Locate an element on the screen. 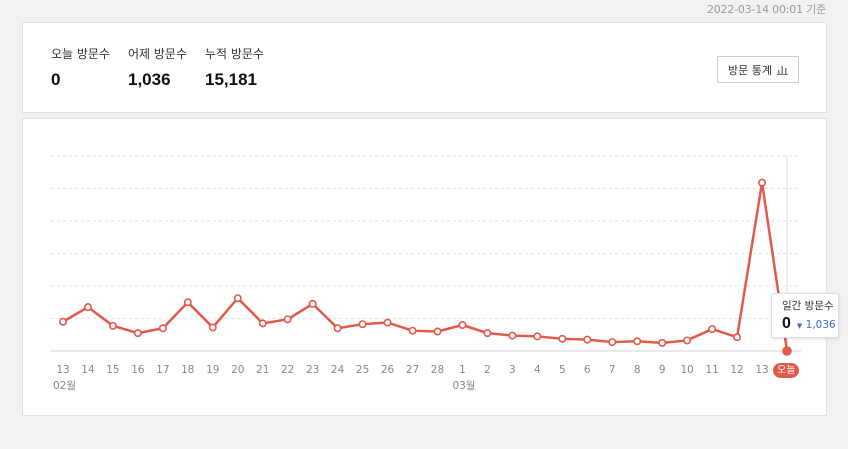 This screenshot has width=848, height=449. x-tick-label: 21 is located at coordinates (262, 370).